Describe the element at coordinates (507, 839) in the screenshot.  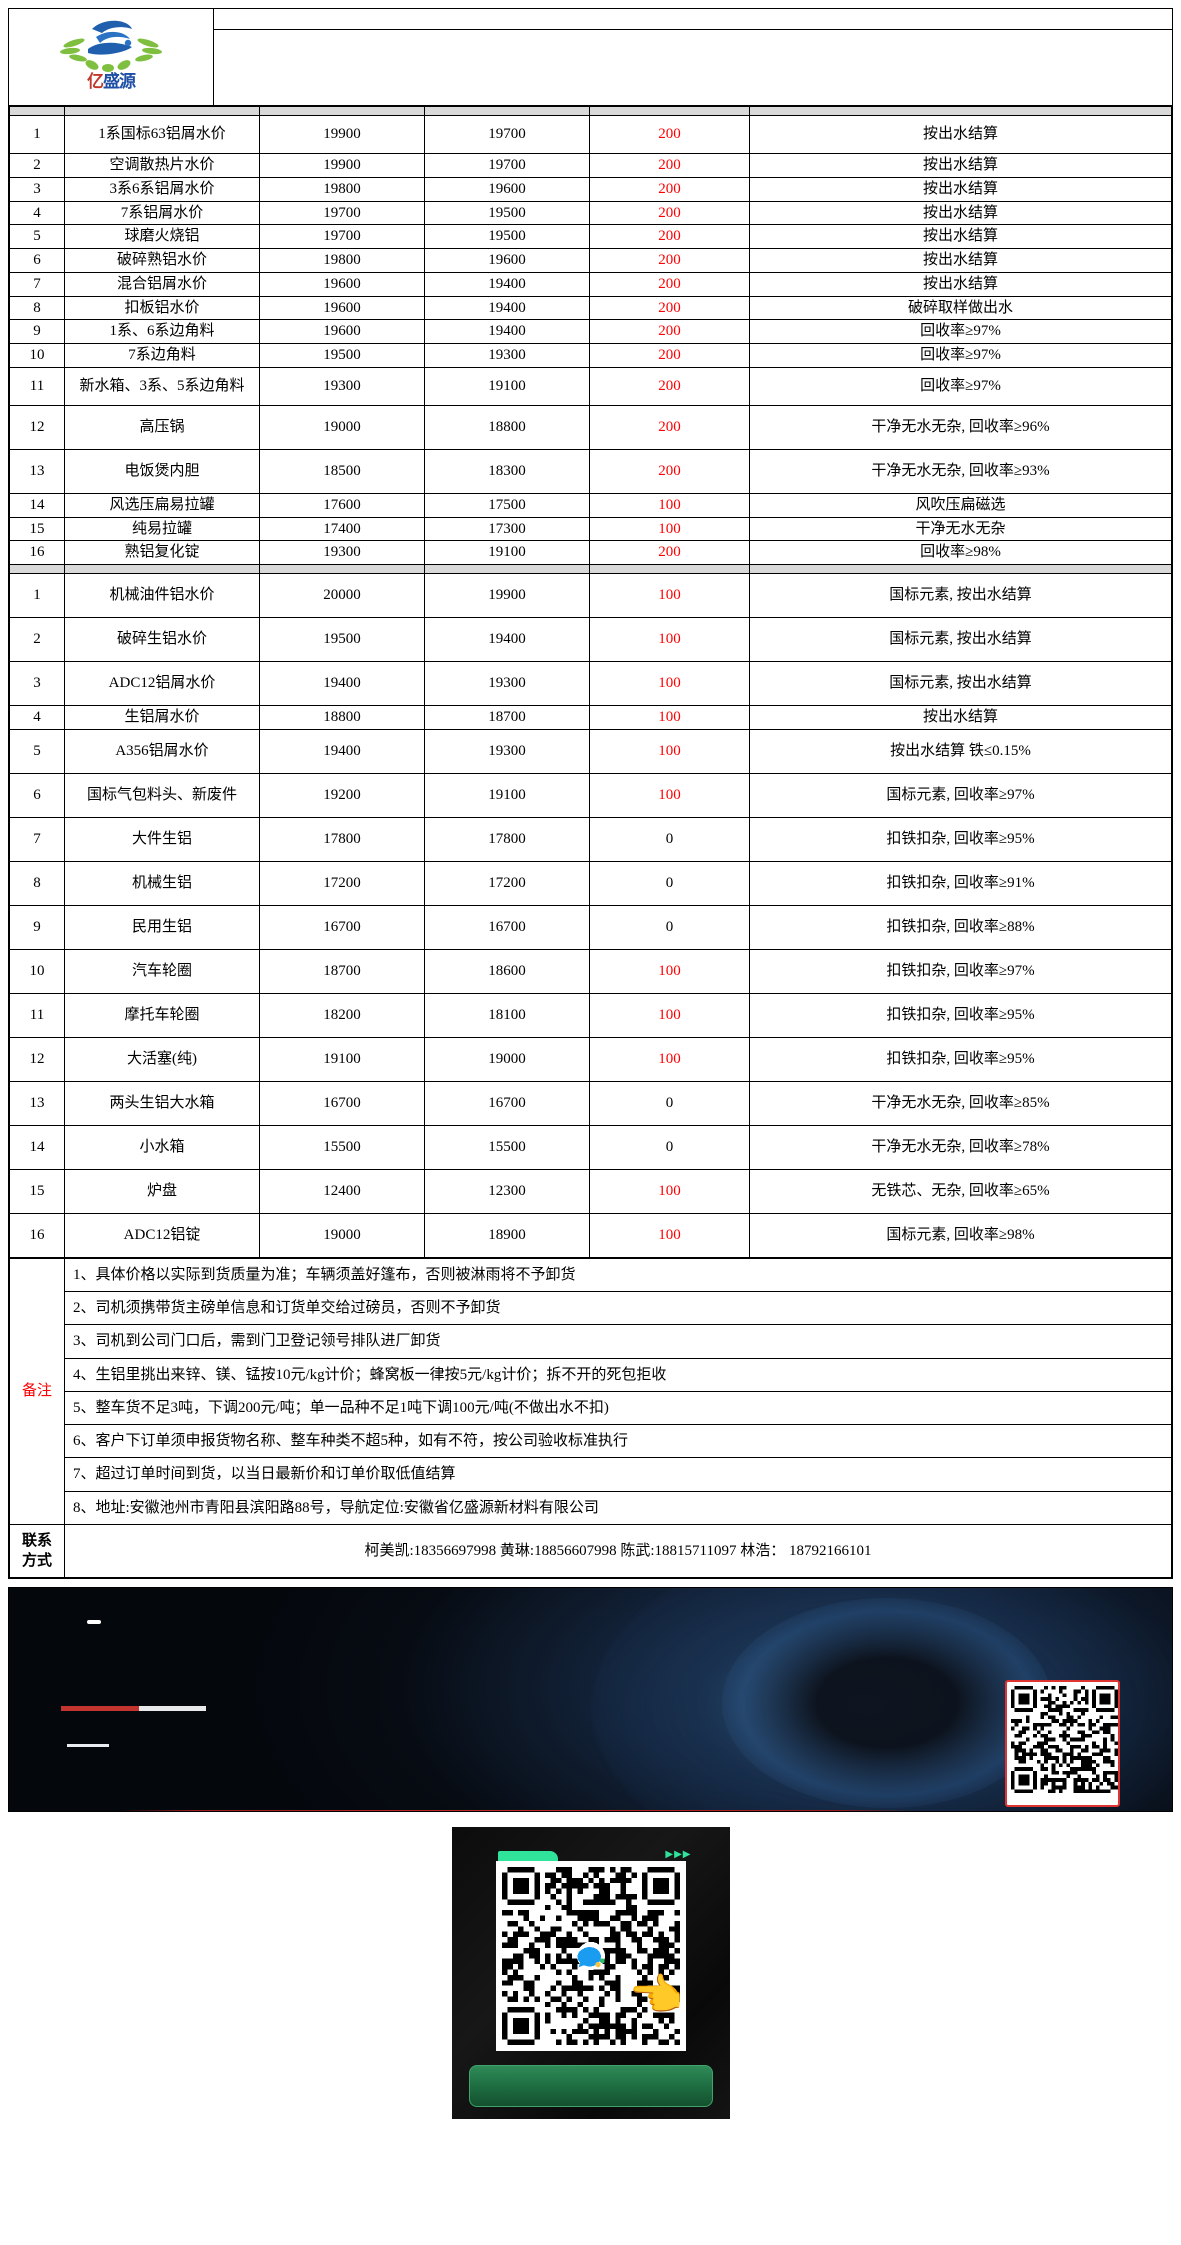
I see `row-yesterday-price: 17800` at that location.